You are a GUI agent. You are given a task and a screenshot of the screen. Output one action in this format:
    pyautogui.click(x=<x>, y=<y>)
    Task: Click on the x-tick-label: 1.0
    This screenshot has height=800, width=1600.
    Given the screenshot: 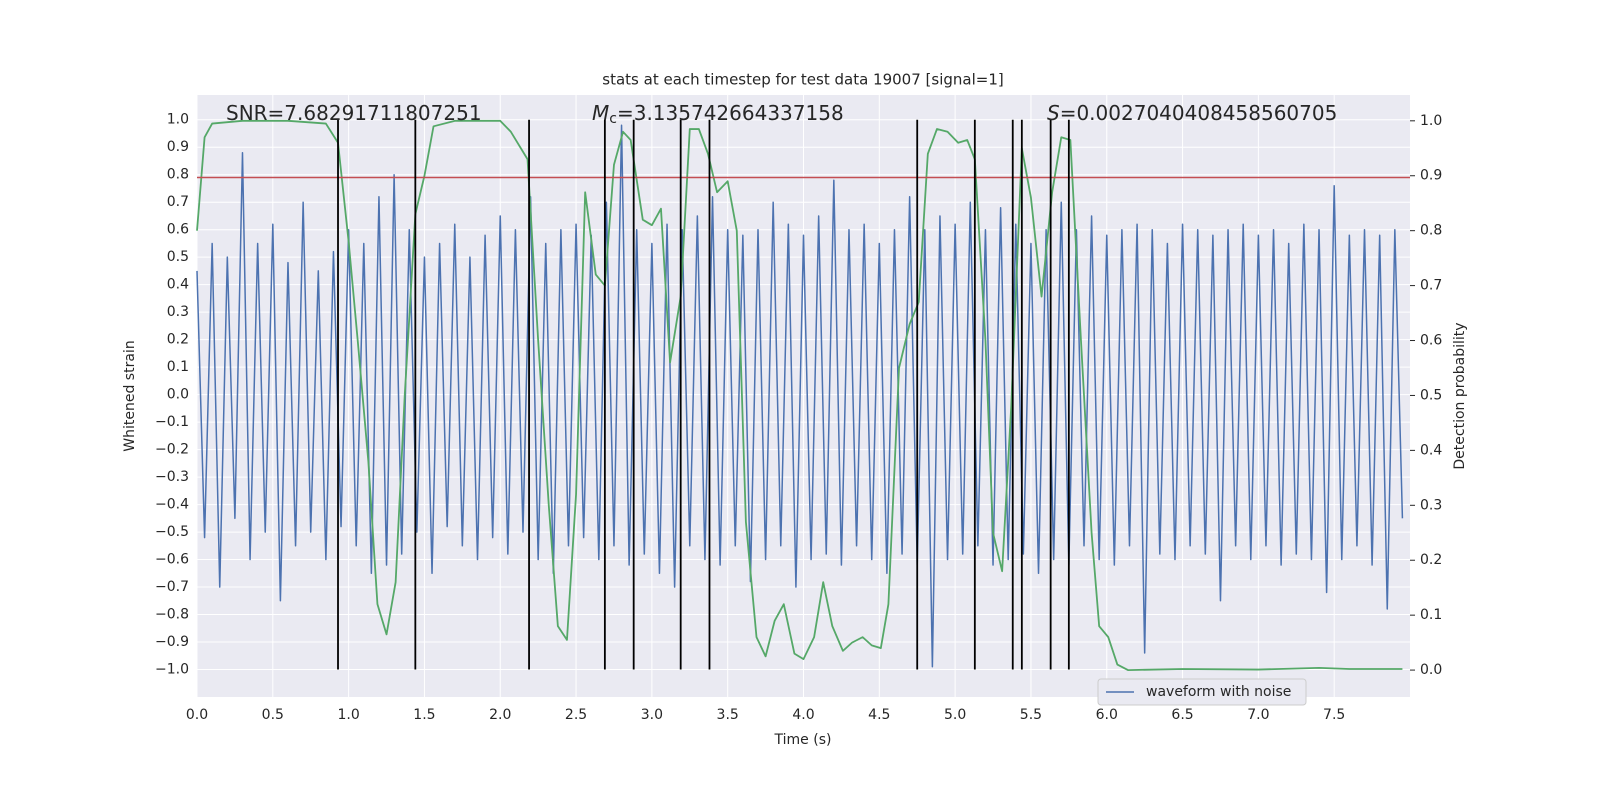 What is the action you would take?
    pyautogui.click(x=348, y=715)
    